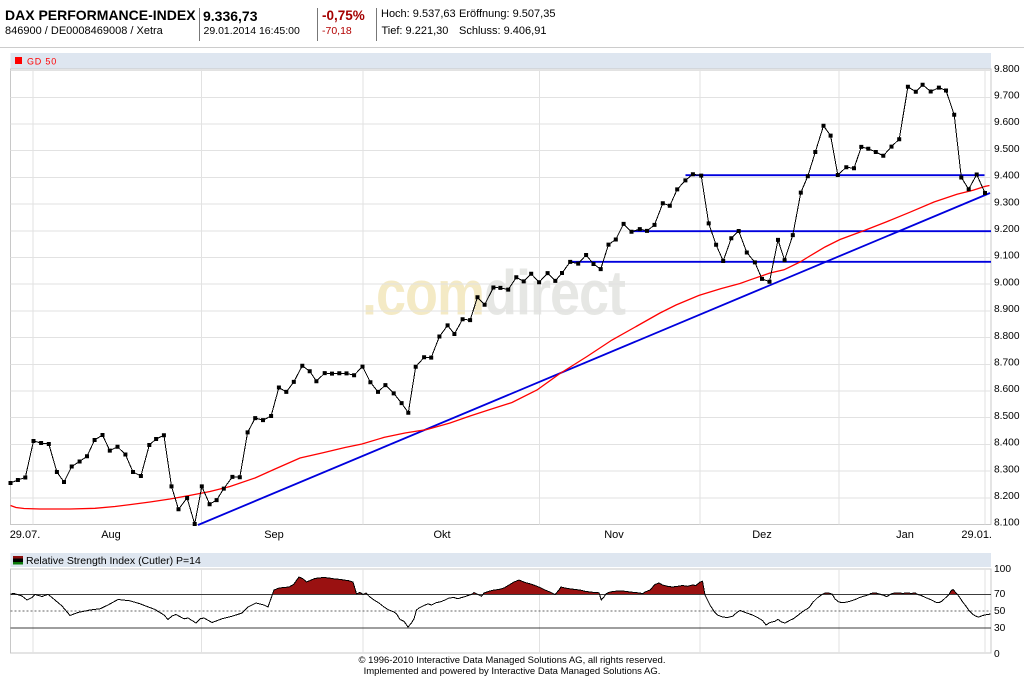  What do you see at coordinates (113, 561) in the screenshot?
I see `svg-text:Relative Strength Index (Cutle: Relative Strength Index (Cutler) P=14` at bounding box center [113, 561].